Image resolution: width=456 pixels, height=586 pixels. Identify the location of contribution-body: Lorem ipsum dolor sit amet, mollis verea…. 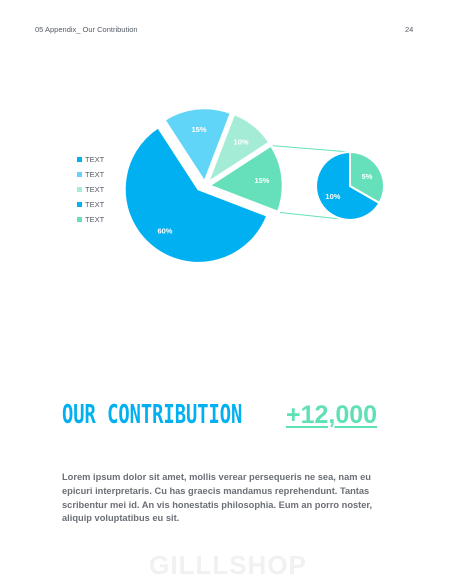
(217, 498).